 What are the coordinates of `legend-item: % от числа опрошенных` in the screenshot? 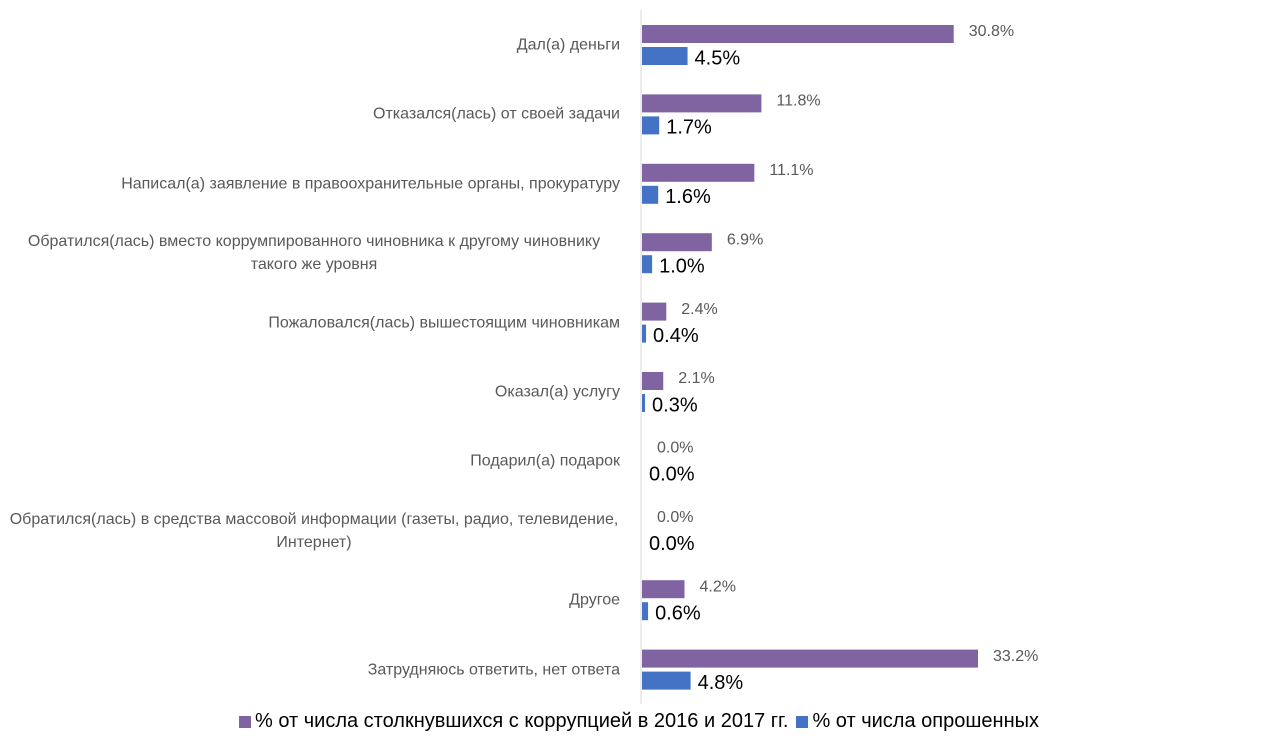 It's located at (917, 721).